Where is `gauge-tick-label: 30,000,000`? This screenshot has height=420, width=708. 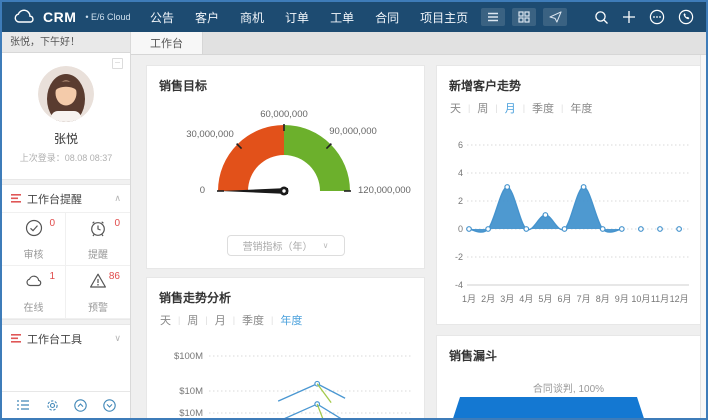 gauge-tick-label: 30,000,000 is located at coordinates (210, 134).